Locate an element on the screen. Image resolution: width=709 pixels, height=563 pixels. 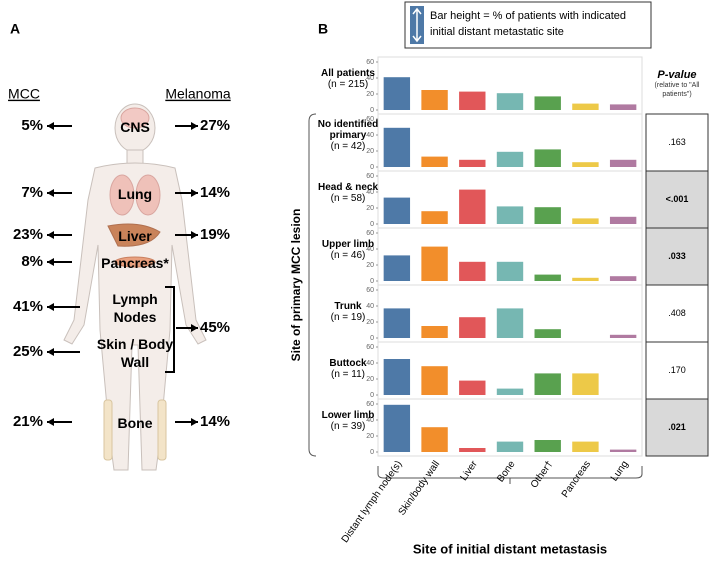
melanoma-percent: 27% is located at coordinates (215, 125).